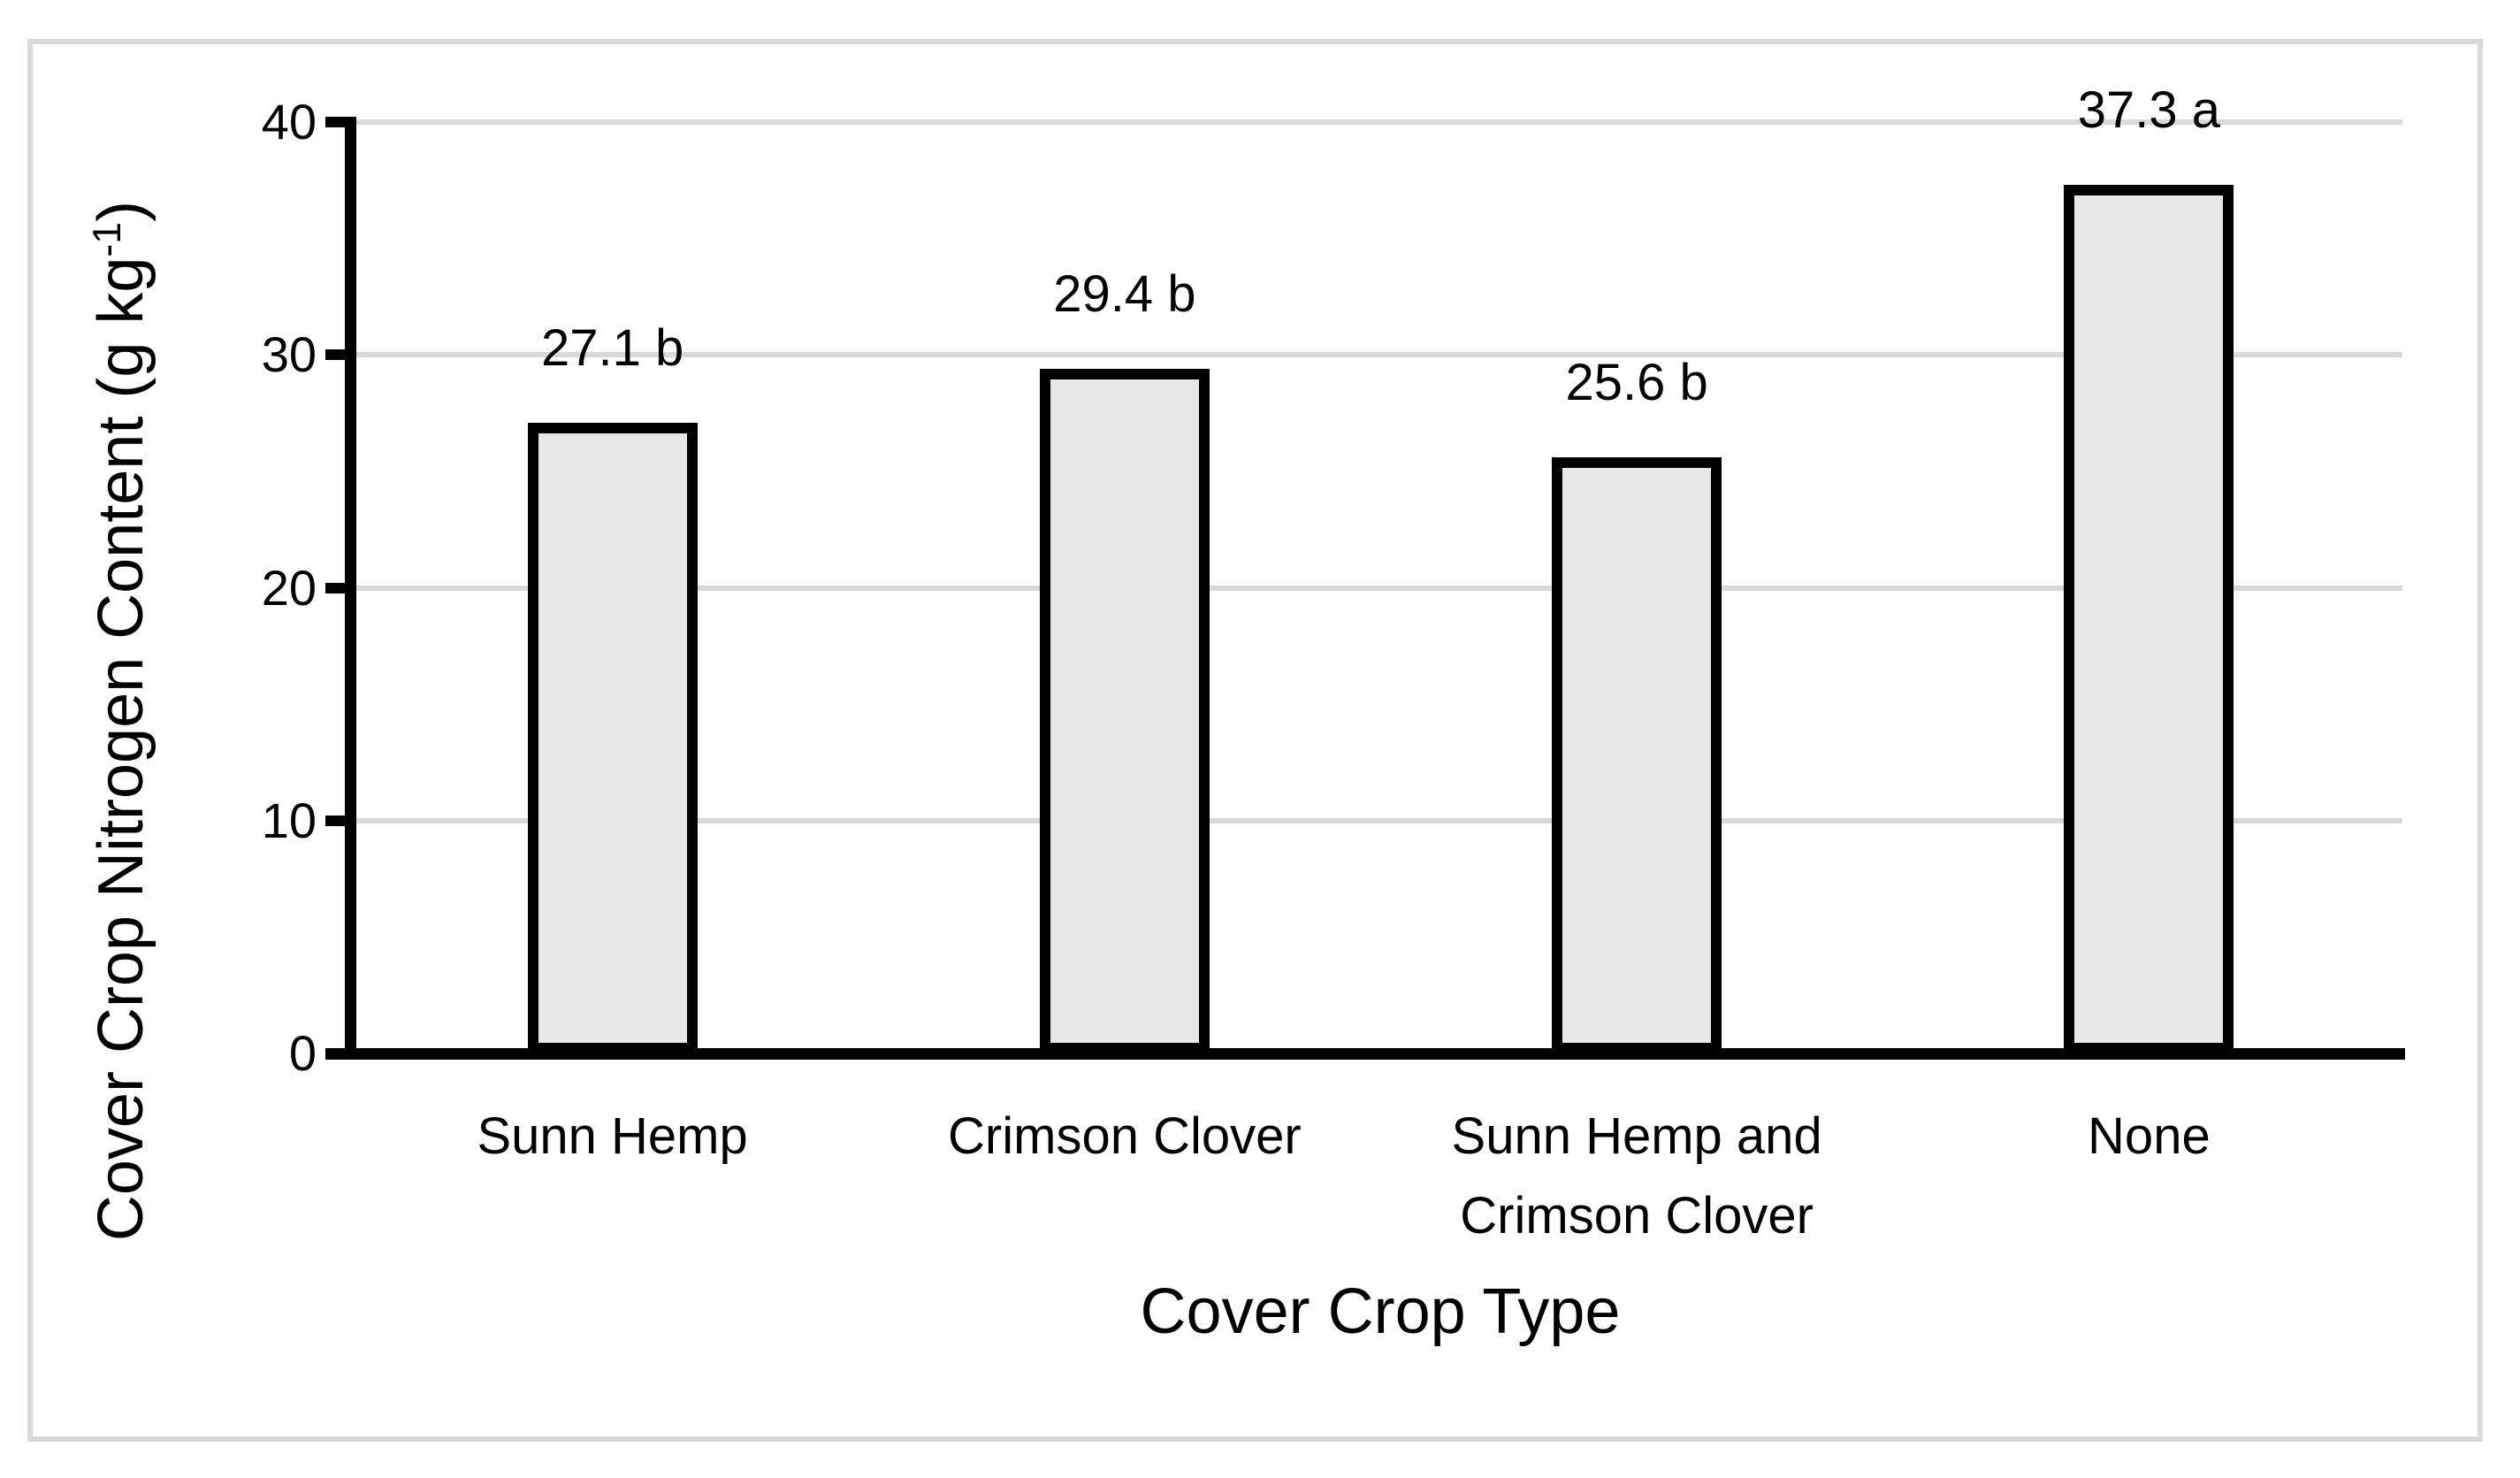 This screenshot has height=1478, width=2520. What do you see at coordinates (612, 348) in the screenshot?
I see `bar-value-label: 27.1 b` at bounding box center [612, 348].